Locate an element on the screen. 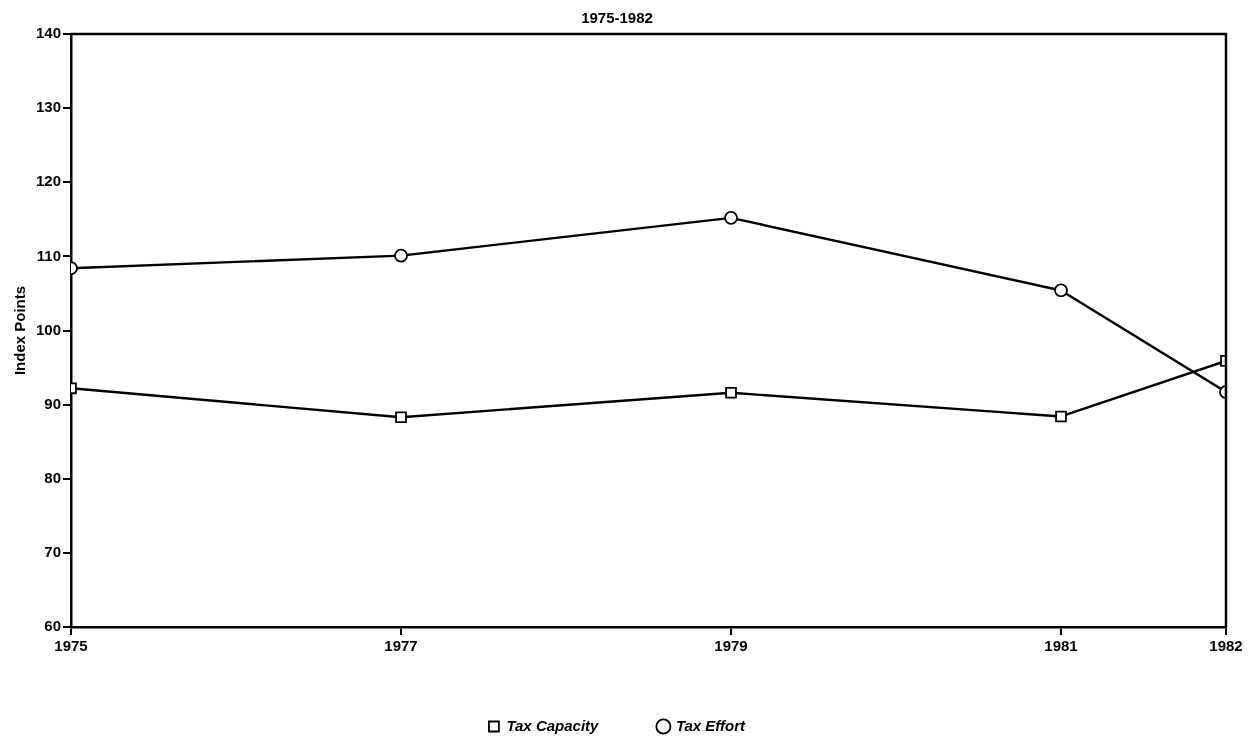 The width and height of the screenshot is (1254, 752). y-tick-label: 130 is located at coordinates (49, 107).